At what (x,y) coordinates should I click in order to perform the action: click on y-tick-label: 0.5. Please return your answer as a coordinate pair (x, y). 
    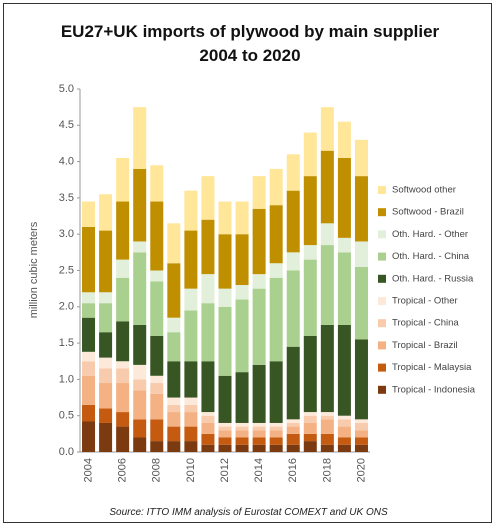
    Looking at the image, I should click on (66, 416).